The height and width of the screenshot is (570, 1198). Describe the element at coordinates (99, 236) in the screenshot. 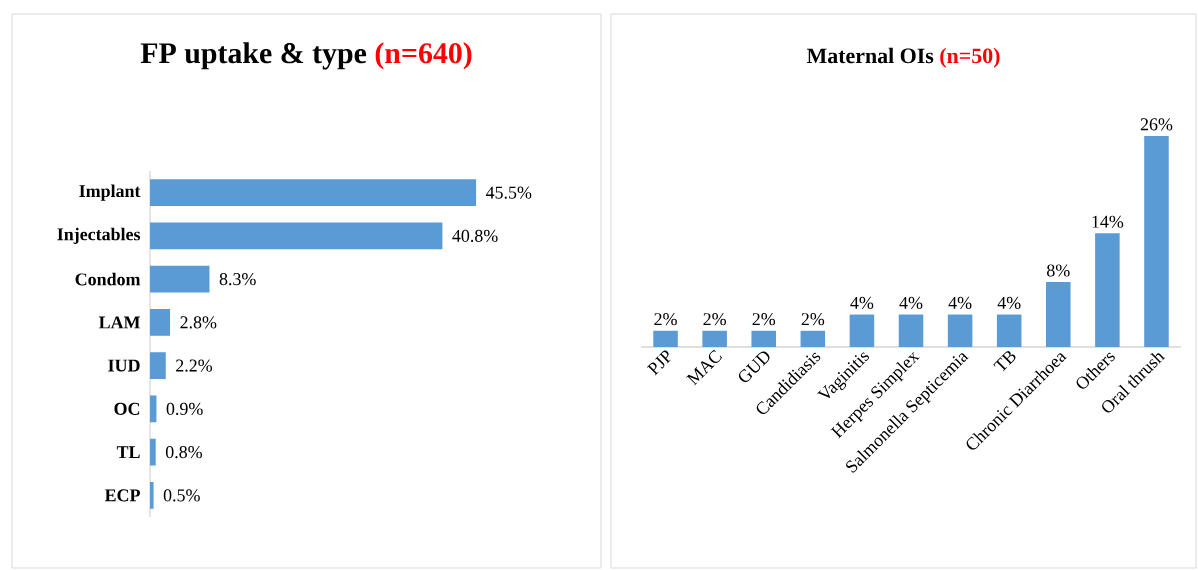

I see `y-tick-label: Injectables` at that location.